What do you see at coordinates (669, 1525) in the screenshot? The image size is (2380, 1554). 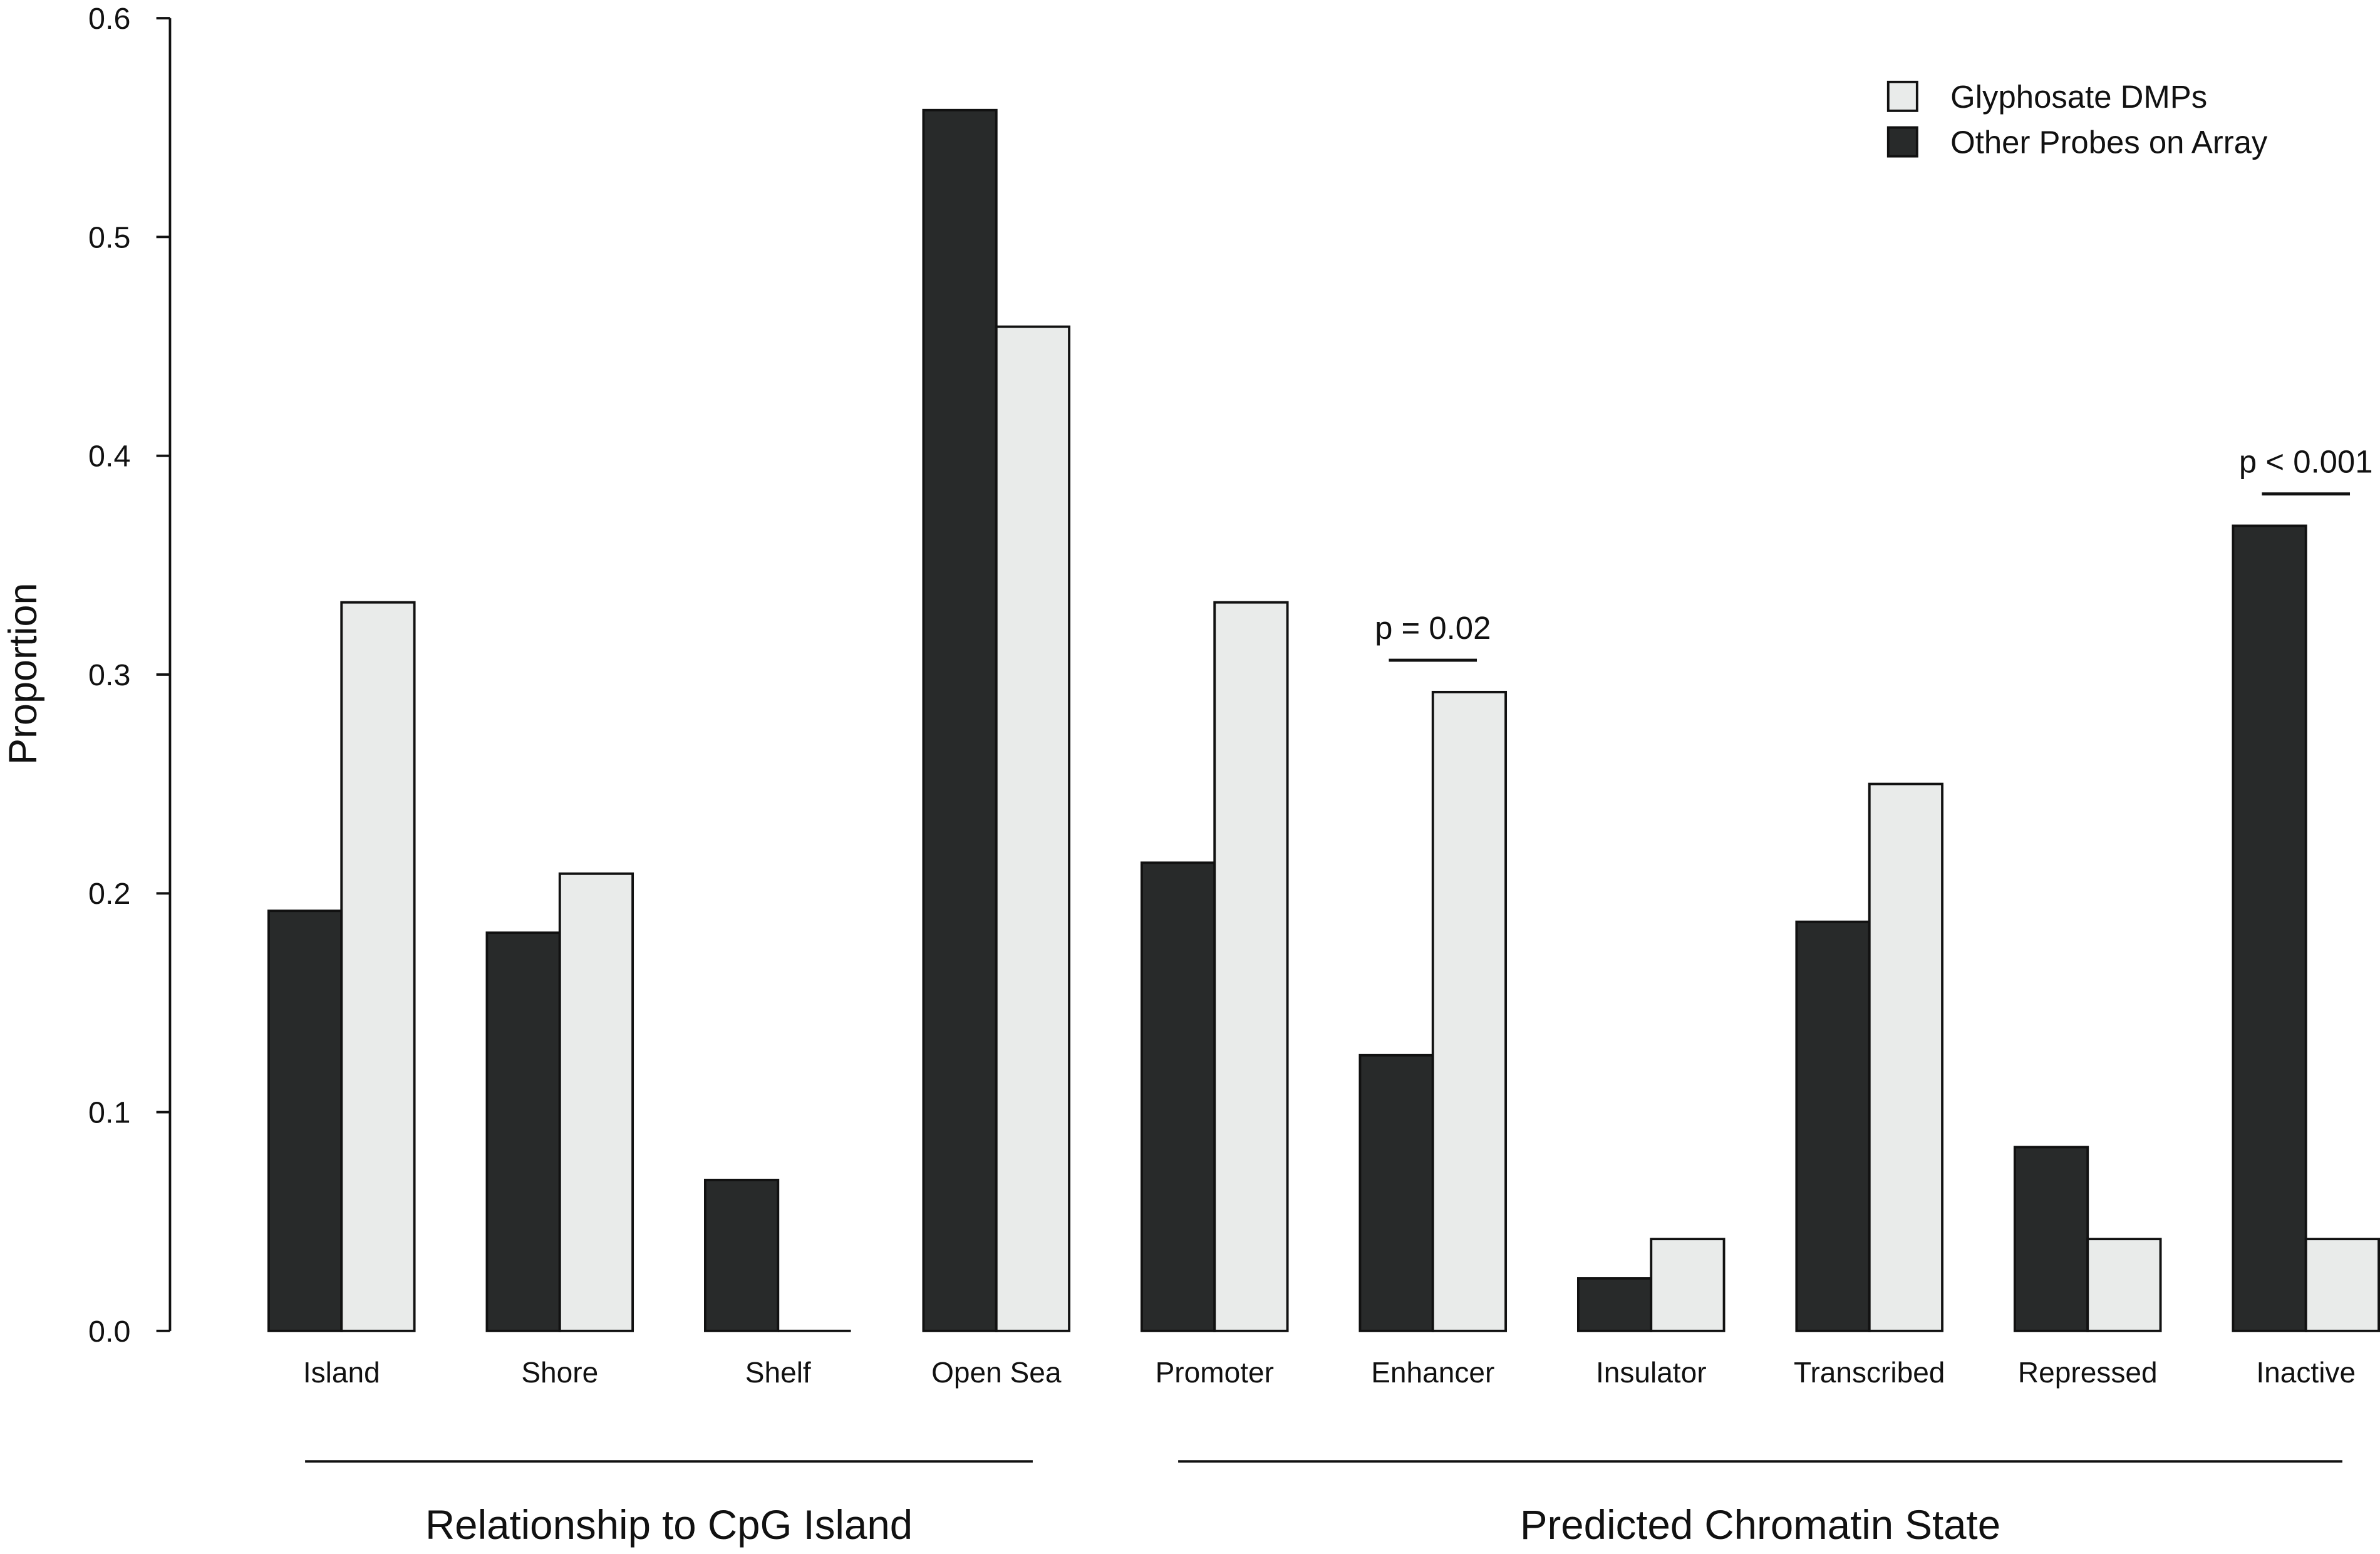 I see `group-label: Relationship to CpG Island` at bounding box center [669, 1525].